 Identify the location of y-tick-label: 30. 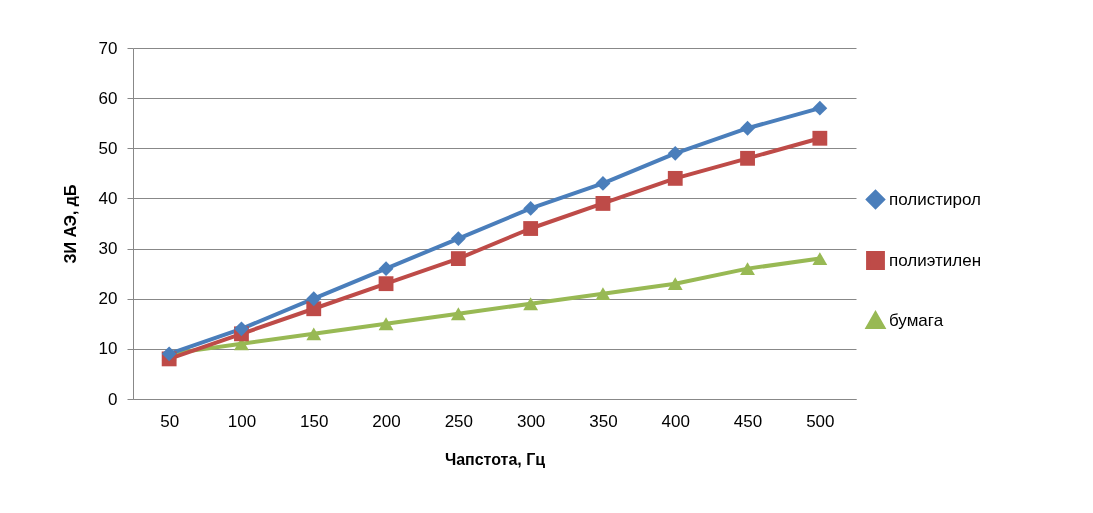
(108, 249).